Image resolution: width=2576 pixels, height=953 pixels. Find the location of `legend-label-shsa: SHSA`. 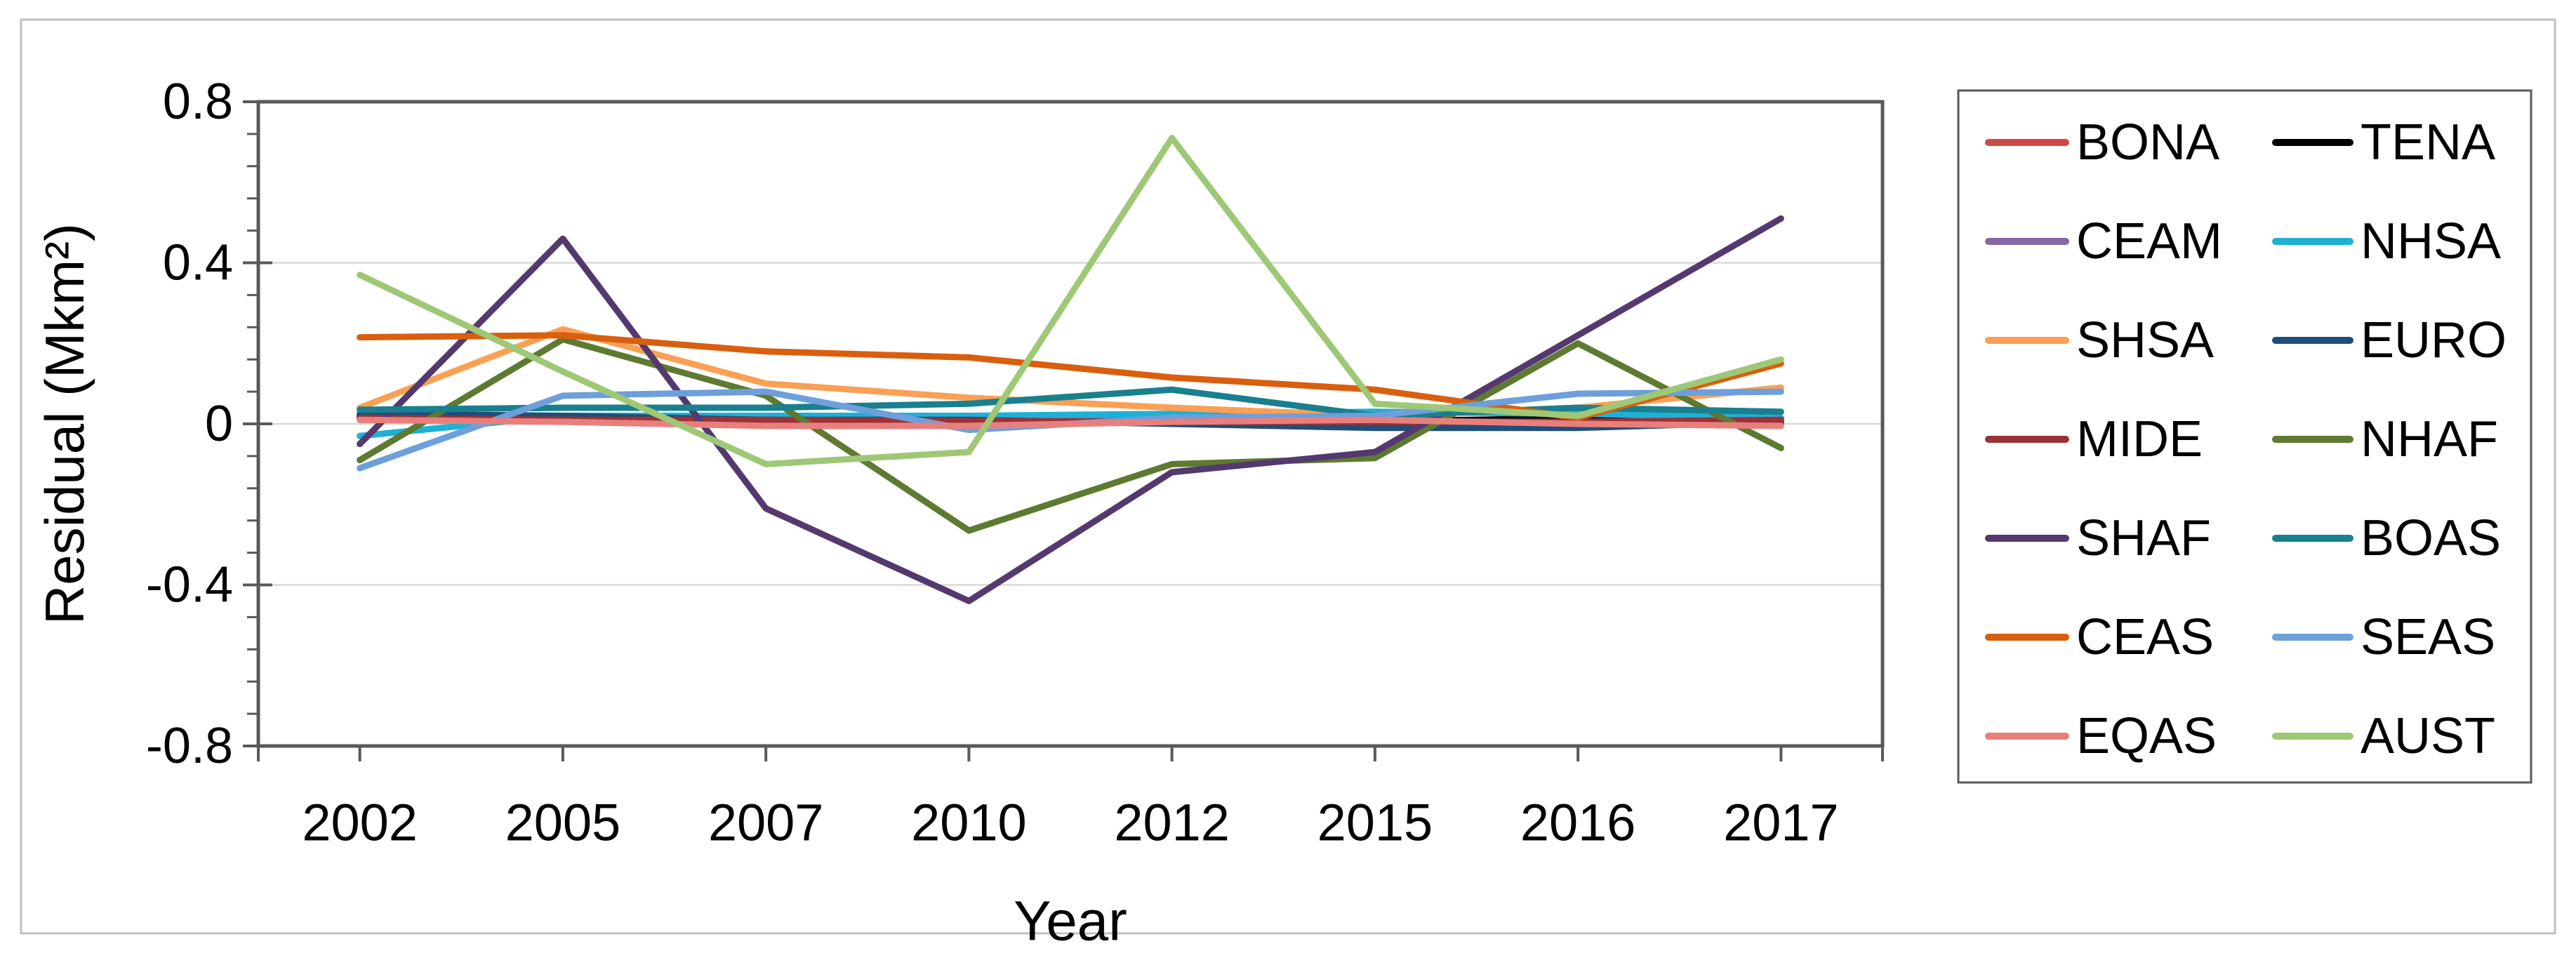

legend-label-shsa: SHSA is located at coordinates (2145, 340).